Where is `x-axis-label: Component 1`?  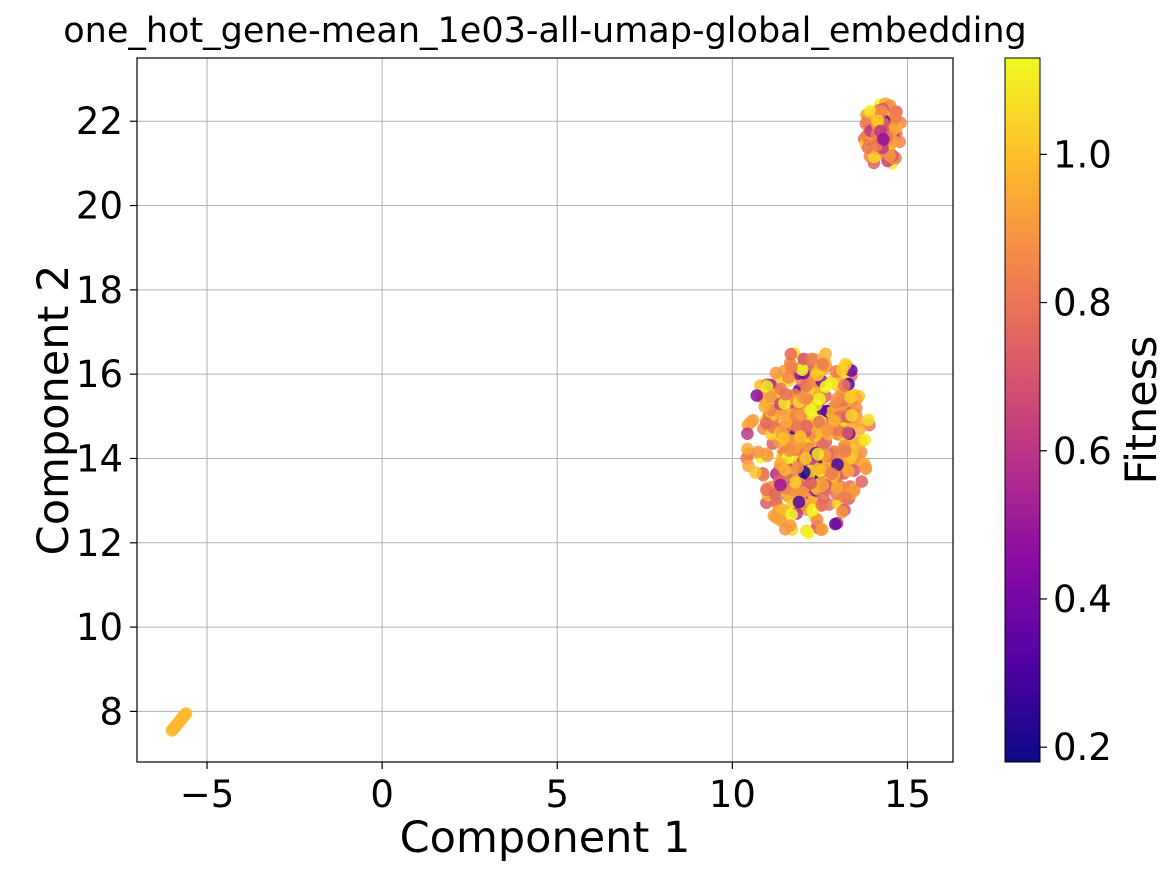 x-axis-label: Component 1 is located at coordinates (545, 838).